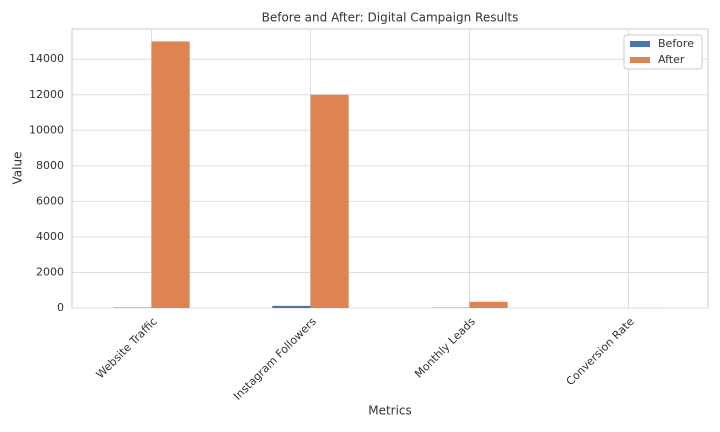 This screenshot has height=432, width=720. I want to click on legend-label: Before, so click(676, 43).